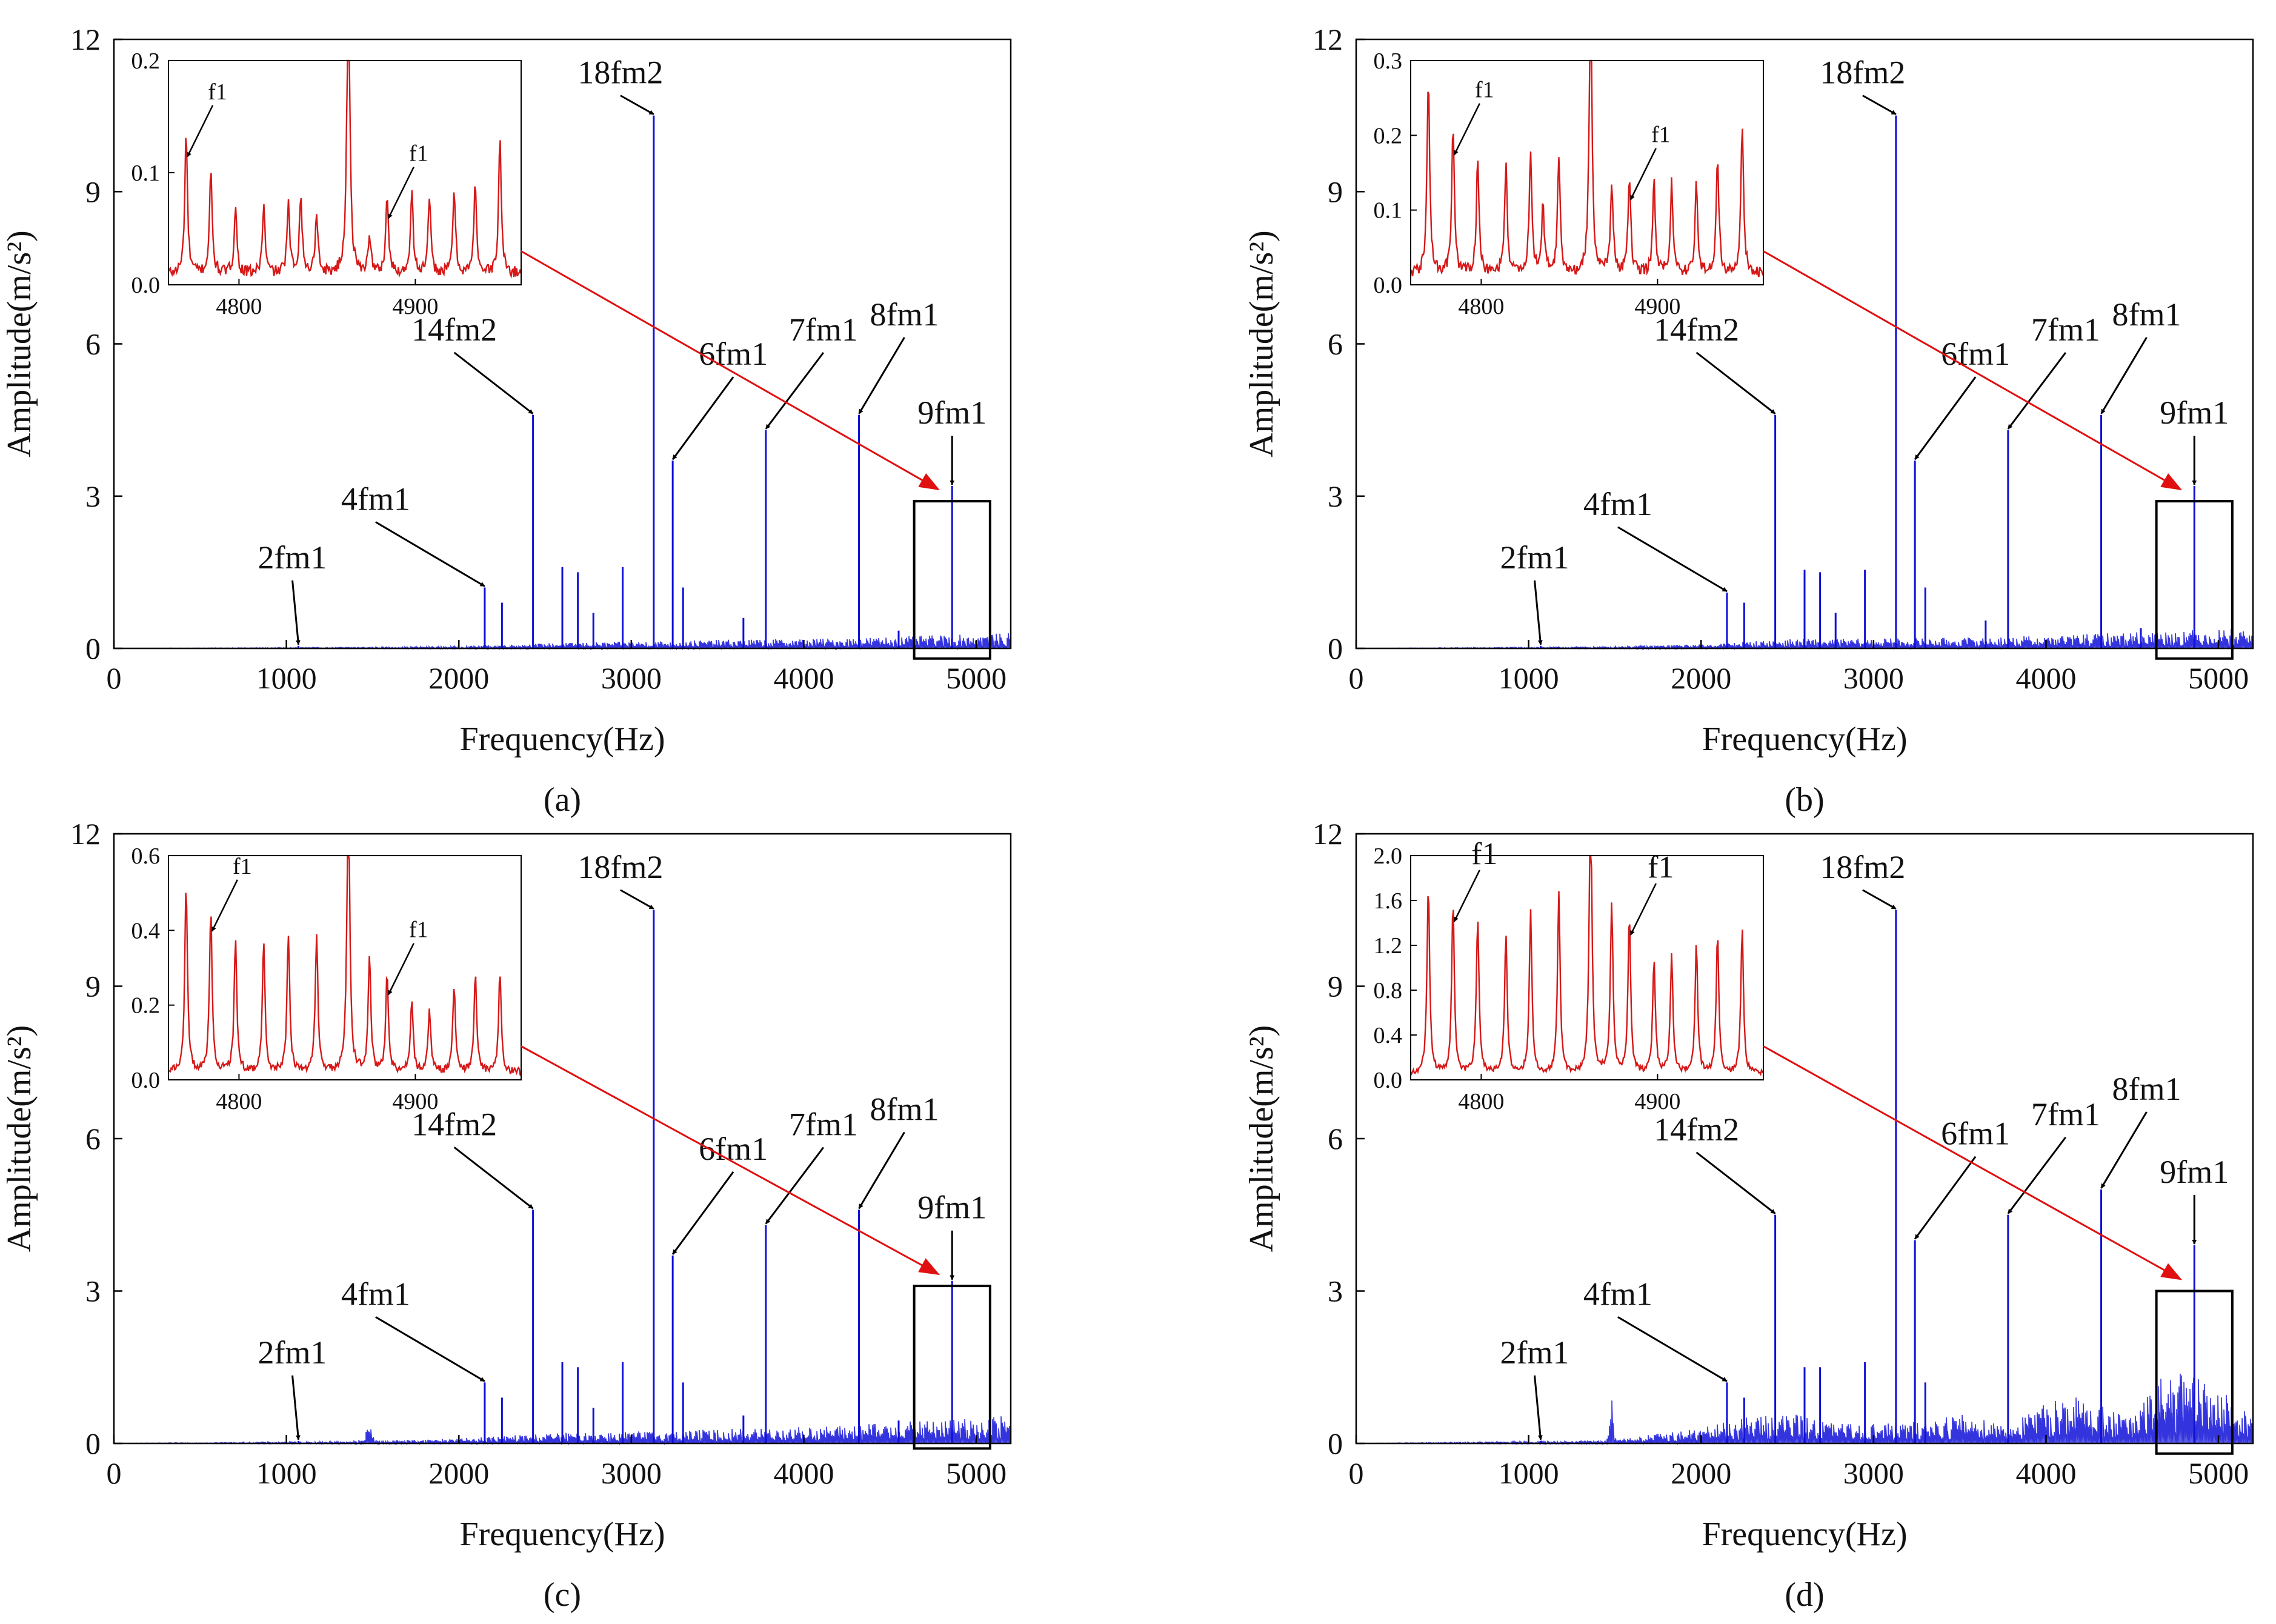 Image resolution: width=2276 pixels, height=1624 pixels. I want to click on inset-plot: 0.0 0.1 0.2 0.3 4800 4900 f1 f1, so click(1569, 183).